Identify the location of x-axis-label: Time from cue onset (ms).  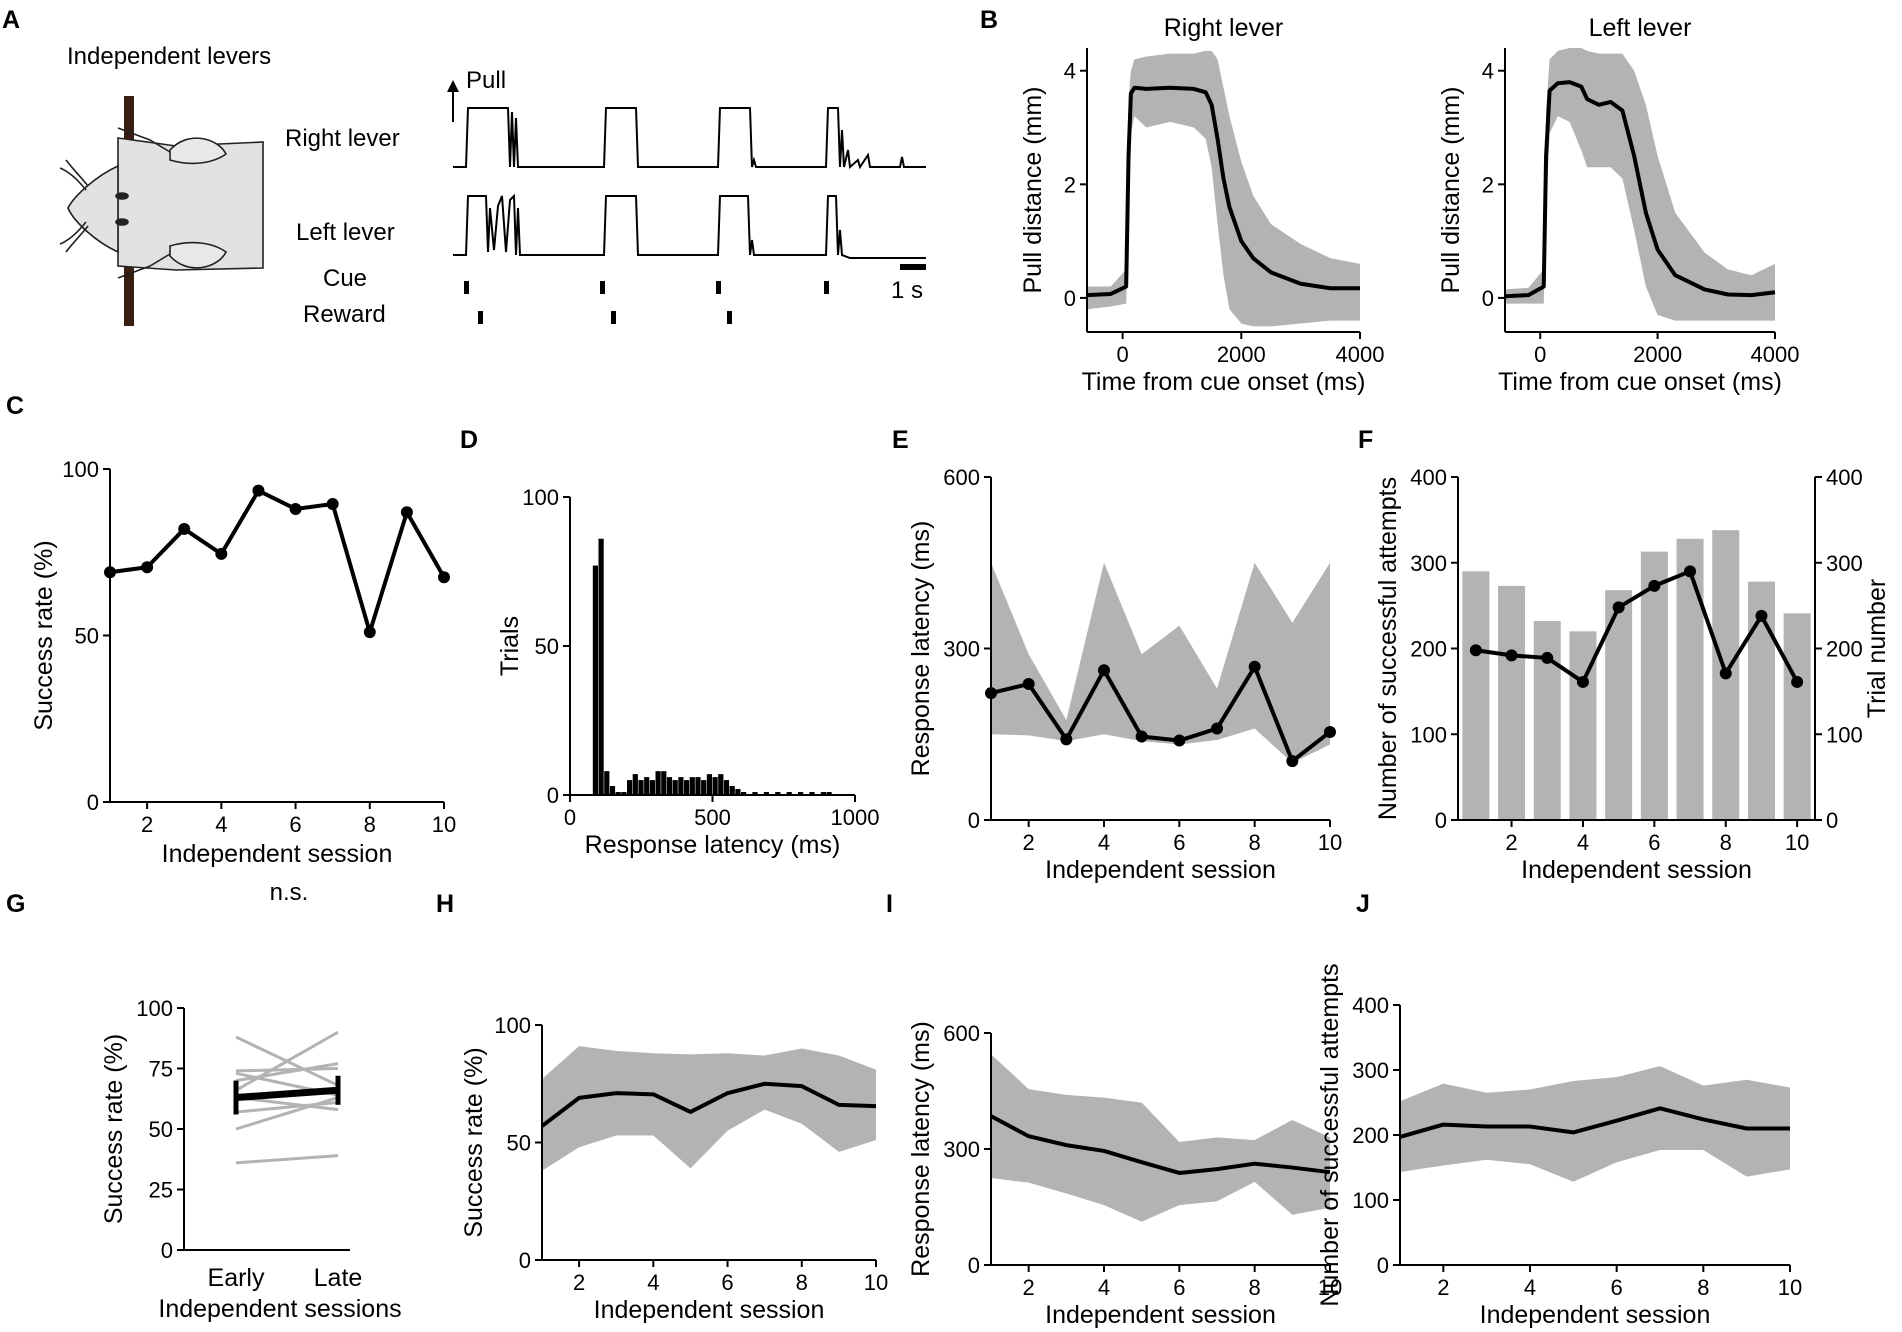
(1640, 382).